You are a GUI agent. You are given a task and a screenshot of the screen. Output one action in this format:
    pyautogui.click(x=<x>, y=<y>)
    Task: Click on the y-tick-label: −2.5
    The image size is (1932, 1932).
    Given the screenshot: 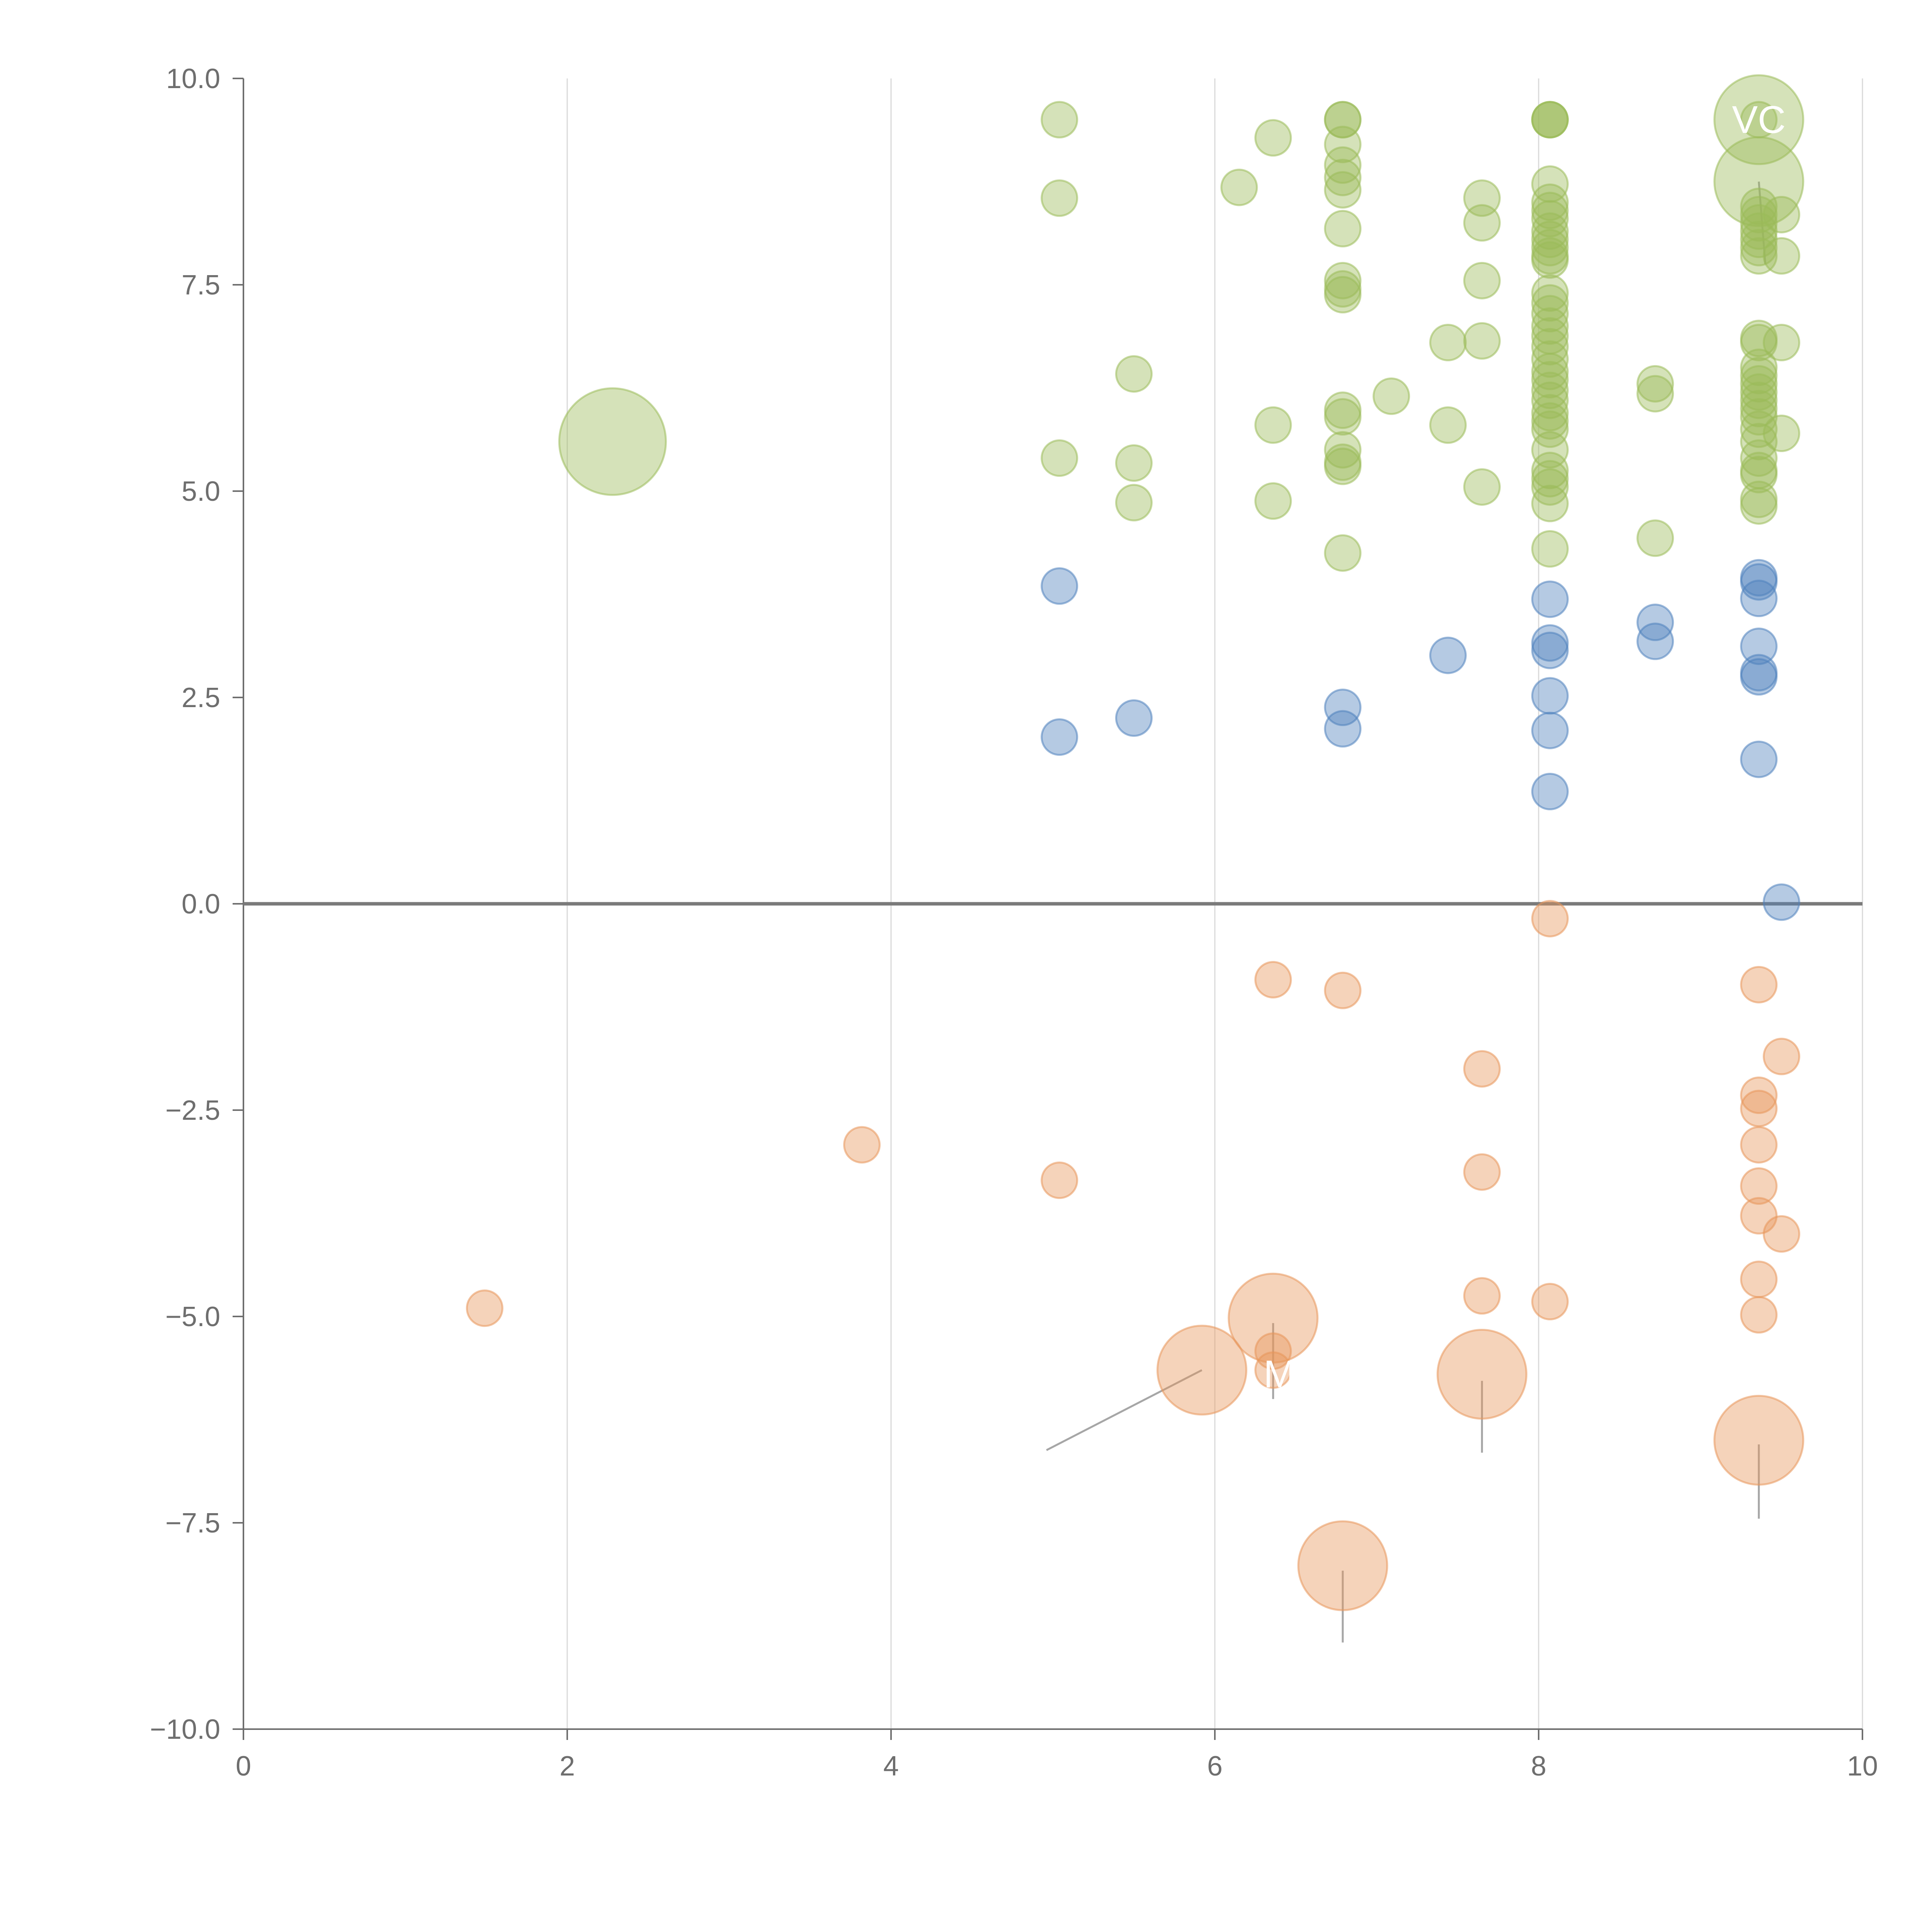 What is the action you would take?
    pyautogui.click(x=192, y=1111)
    